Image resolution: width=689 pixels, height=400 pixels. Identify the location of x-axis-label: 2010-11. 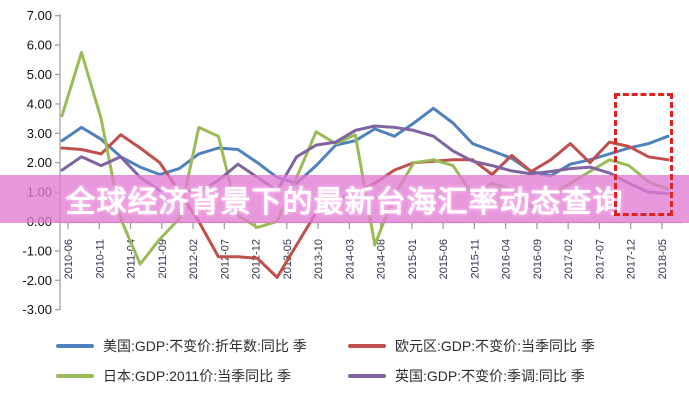
(100, 259).